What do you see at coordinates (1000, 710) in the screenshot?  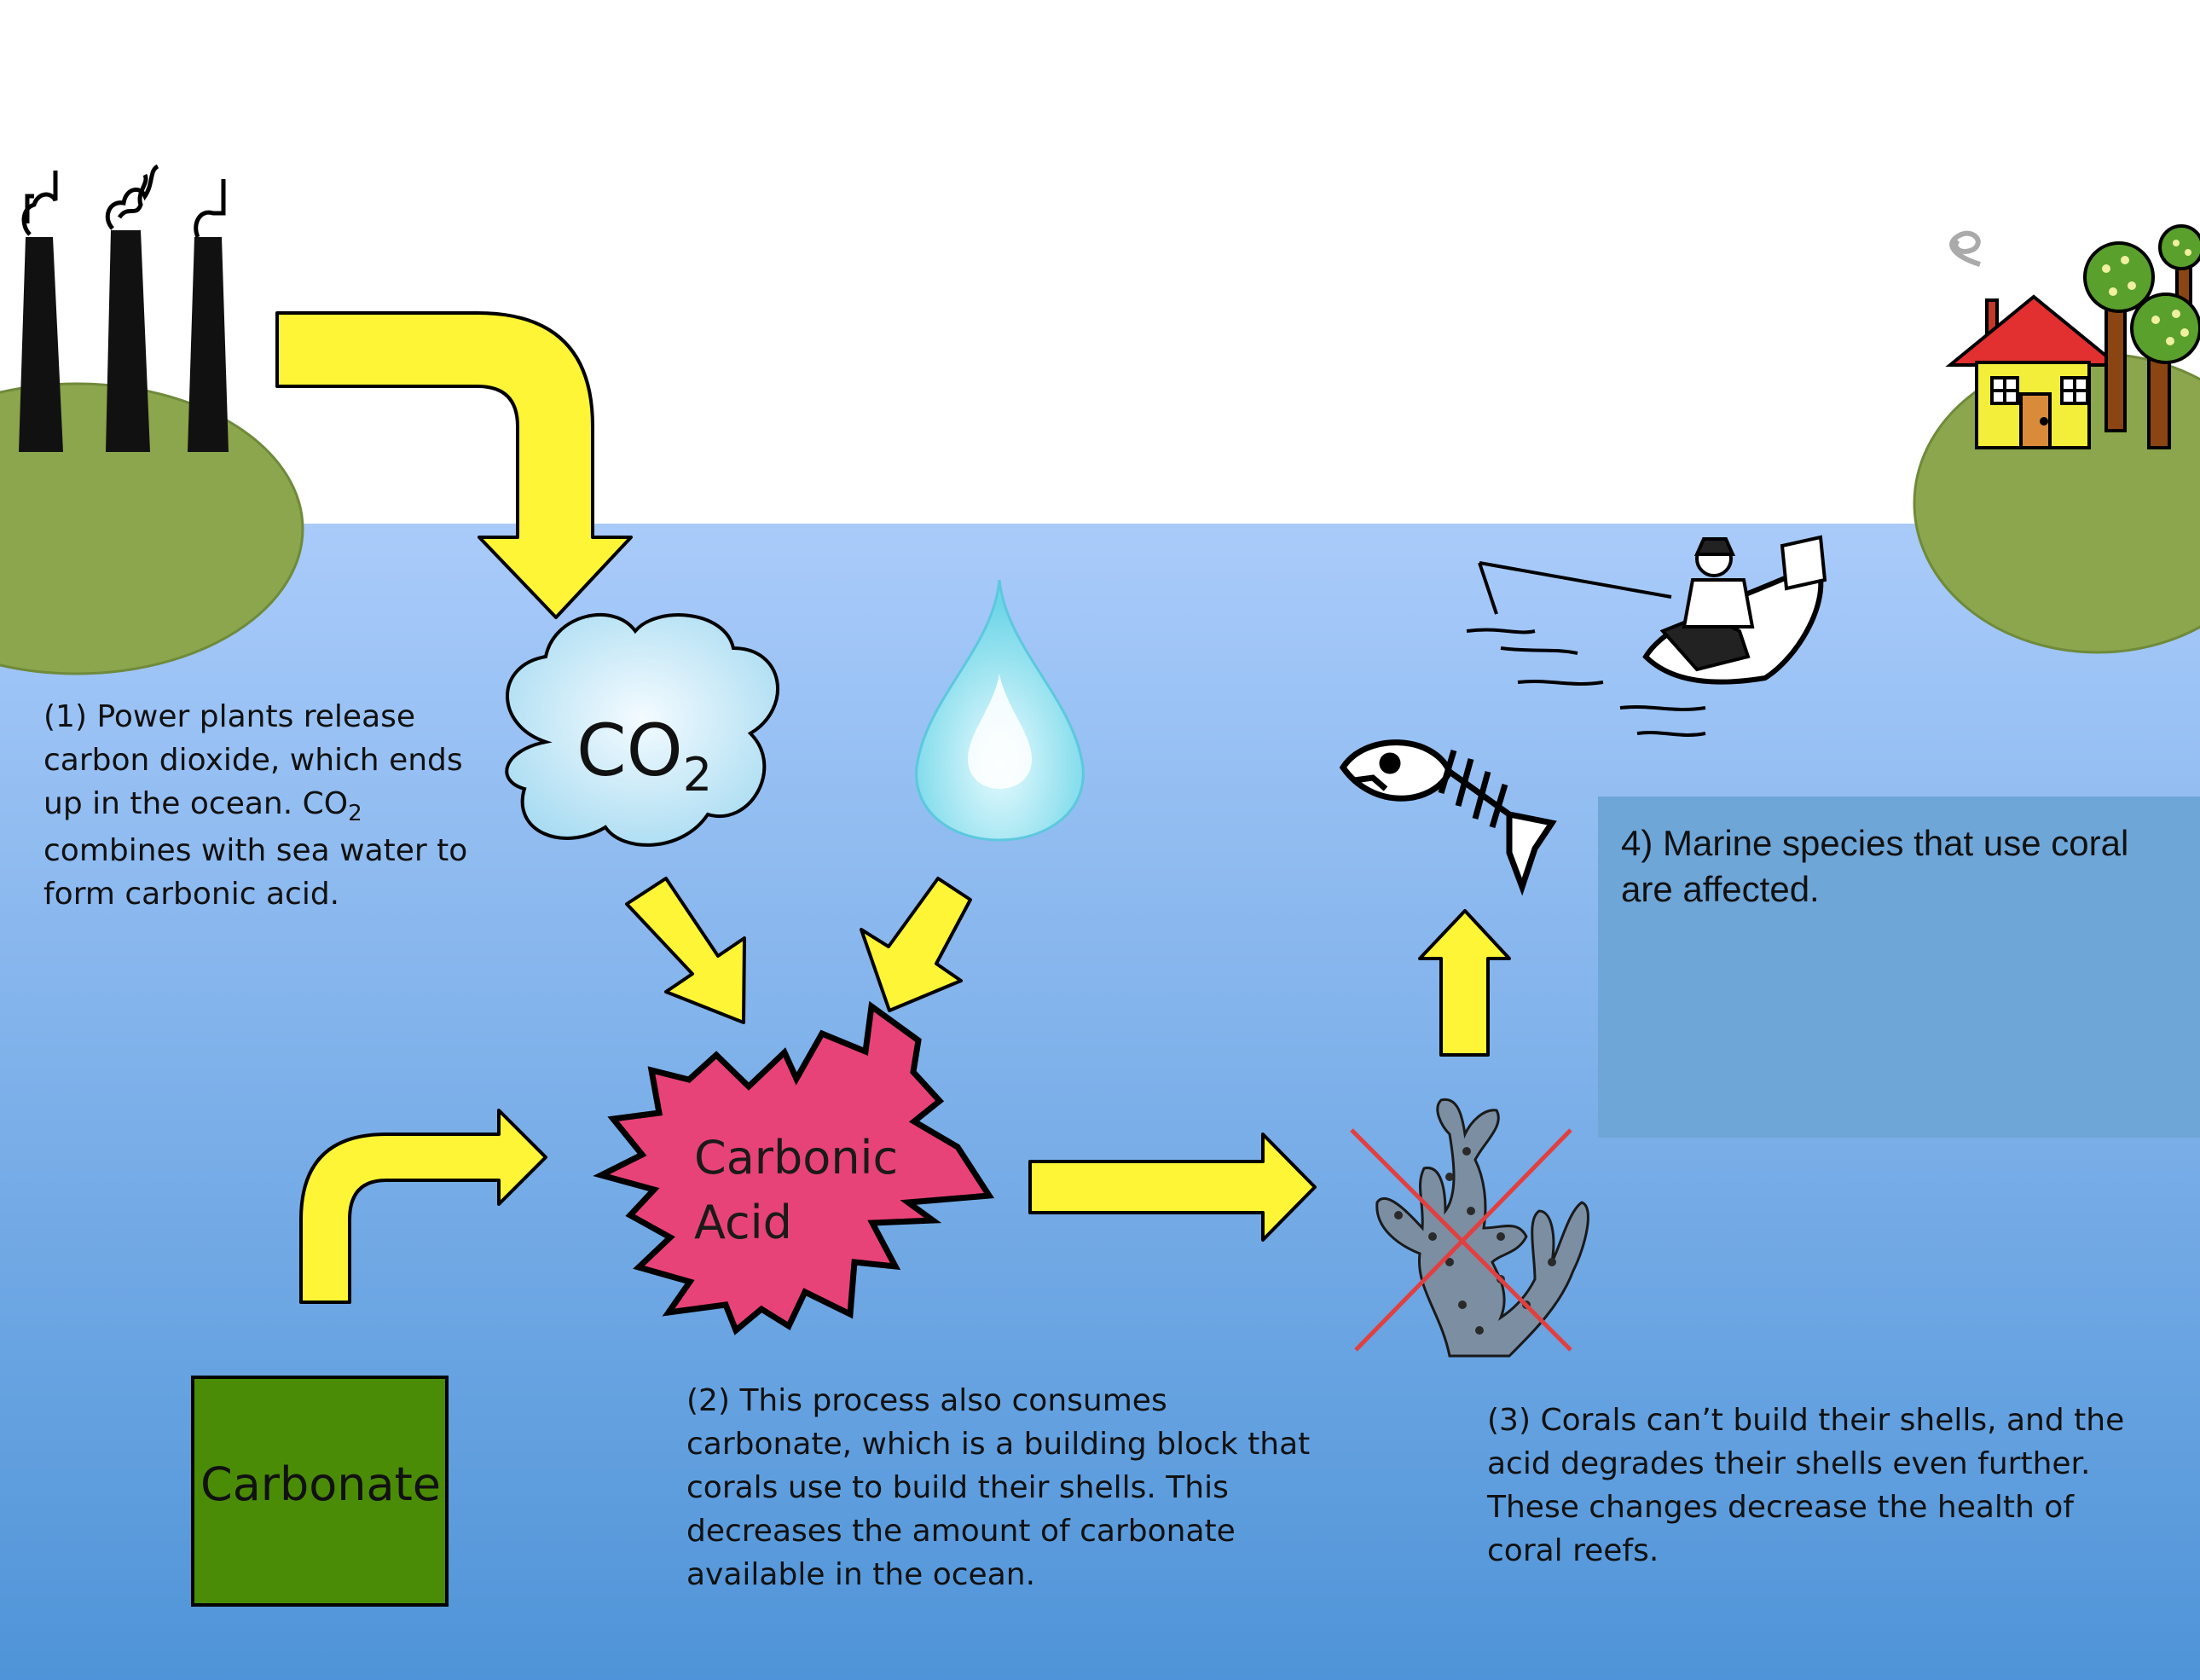 I see `water-drop-icon` at bounding box center [1000, 710].